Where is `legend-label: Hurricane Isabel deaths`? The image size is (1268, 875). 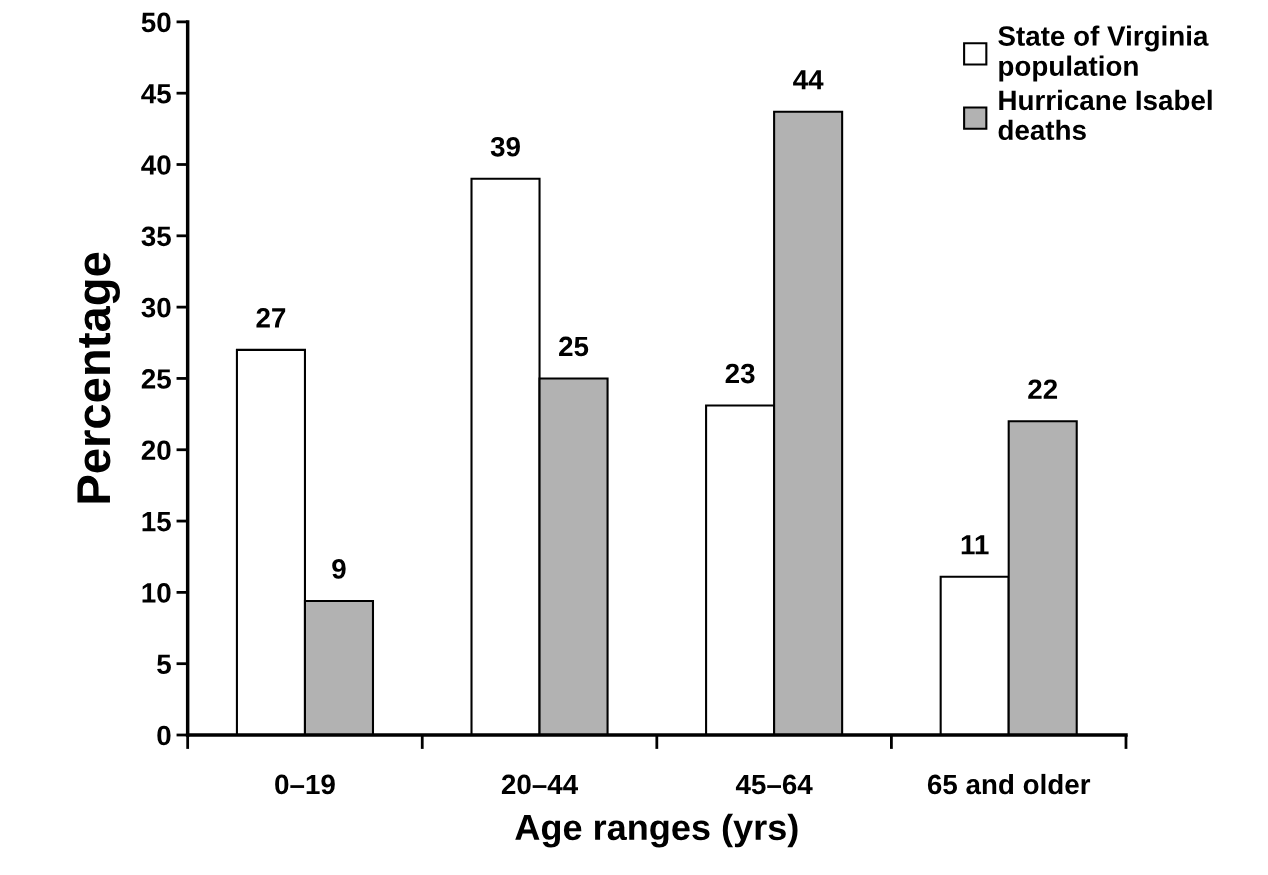
legend-label: Hurricane Isabel deaths is located at coordinates (1105, 115).